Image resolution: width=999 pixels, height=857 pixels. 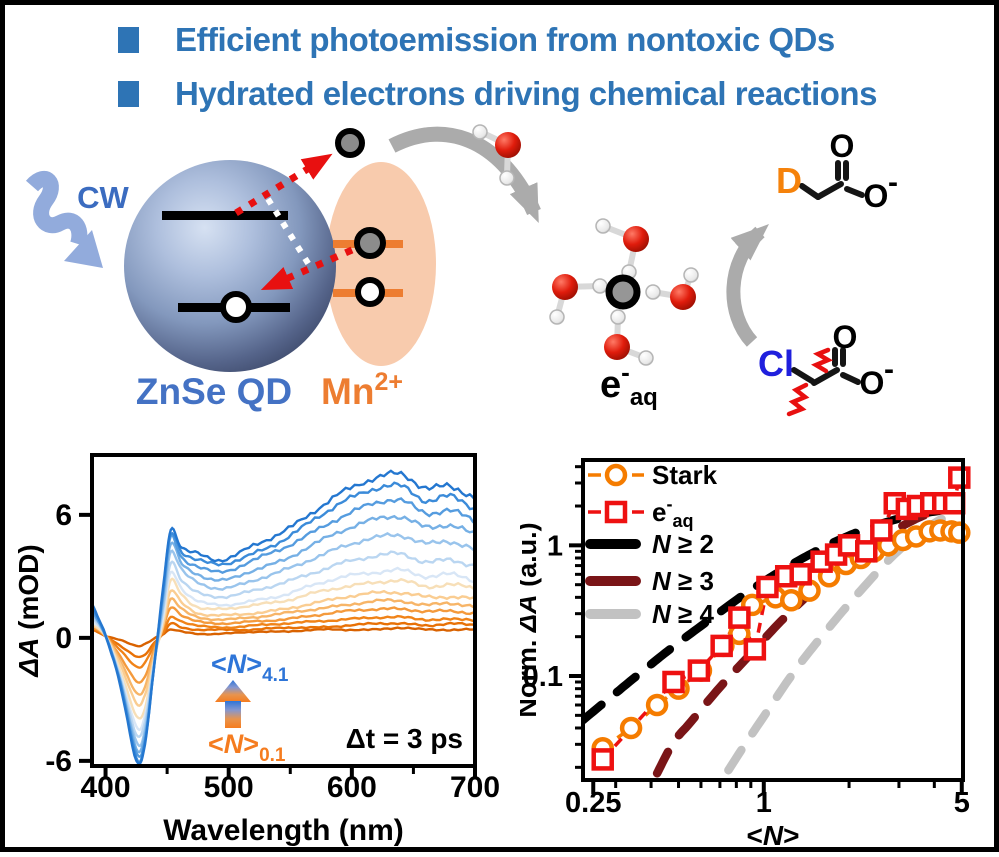 I want to click on product-molecule: O O - D, so click(x=837, y=171).